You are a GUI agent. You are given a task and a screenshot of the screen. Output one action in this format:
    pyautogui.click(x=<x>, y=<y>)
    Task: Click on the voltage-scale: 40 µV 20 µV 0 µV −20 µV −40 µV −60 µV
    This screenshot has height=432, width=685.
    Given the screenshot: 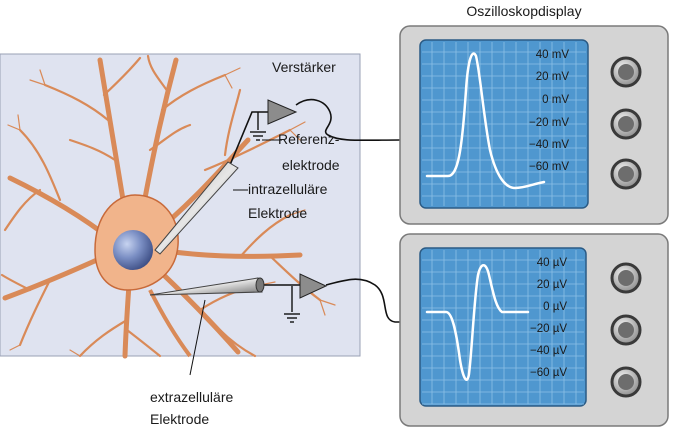 What is the action you would take?
    pyautogui.click(x=548, y=318)
    